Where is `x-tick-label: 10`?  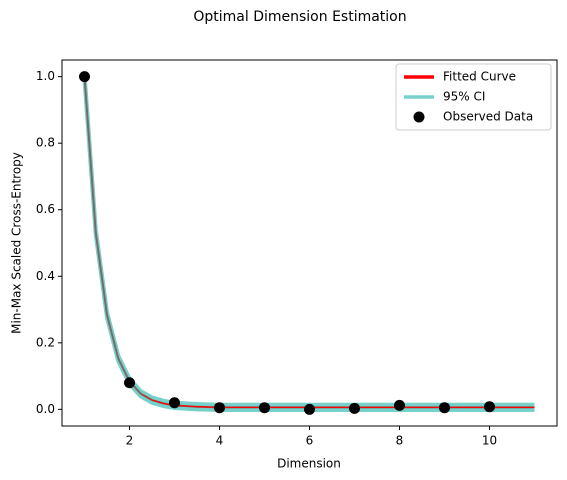
x-tick-label: 10 is located at coordinates (489, 441).